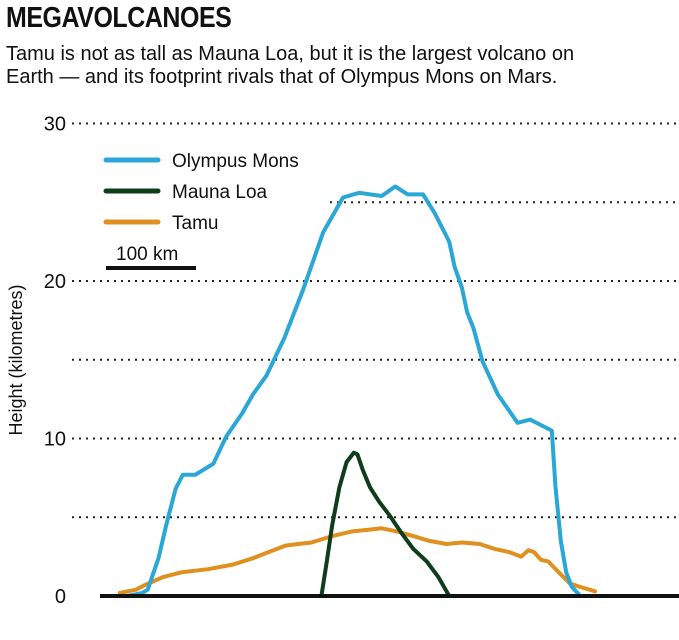  Describe the element at coordinates (220, 192) in the screenshot. I see `legend-label-mauna-loa: Mauna Loa` at that location.